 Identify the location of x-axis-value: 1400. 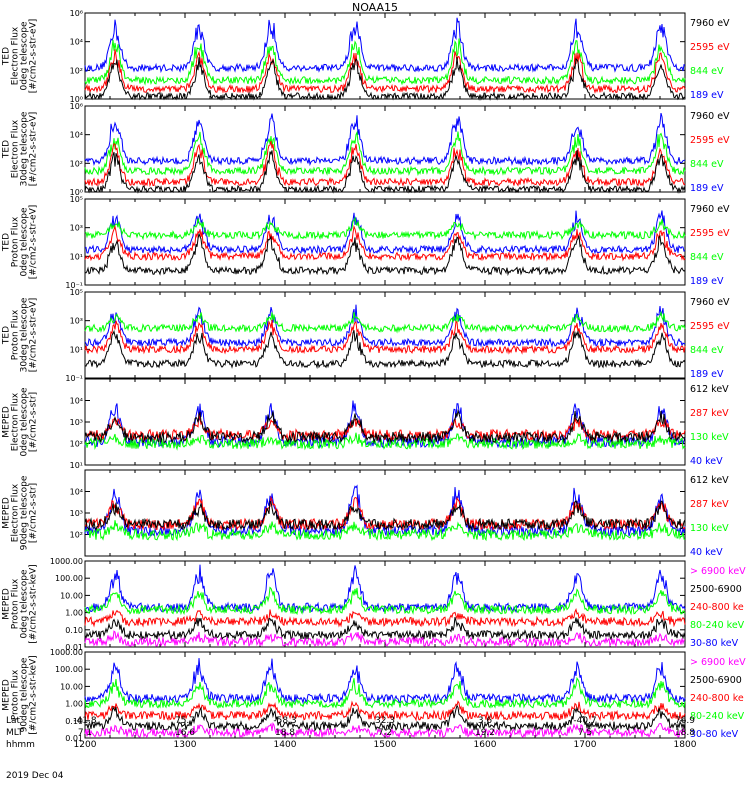
(285, 745).